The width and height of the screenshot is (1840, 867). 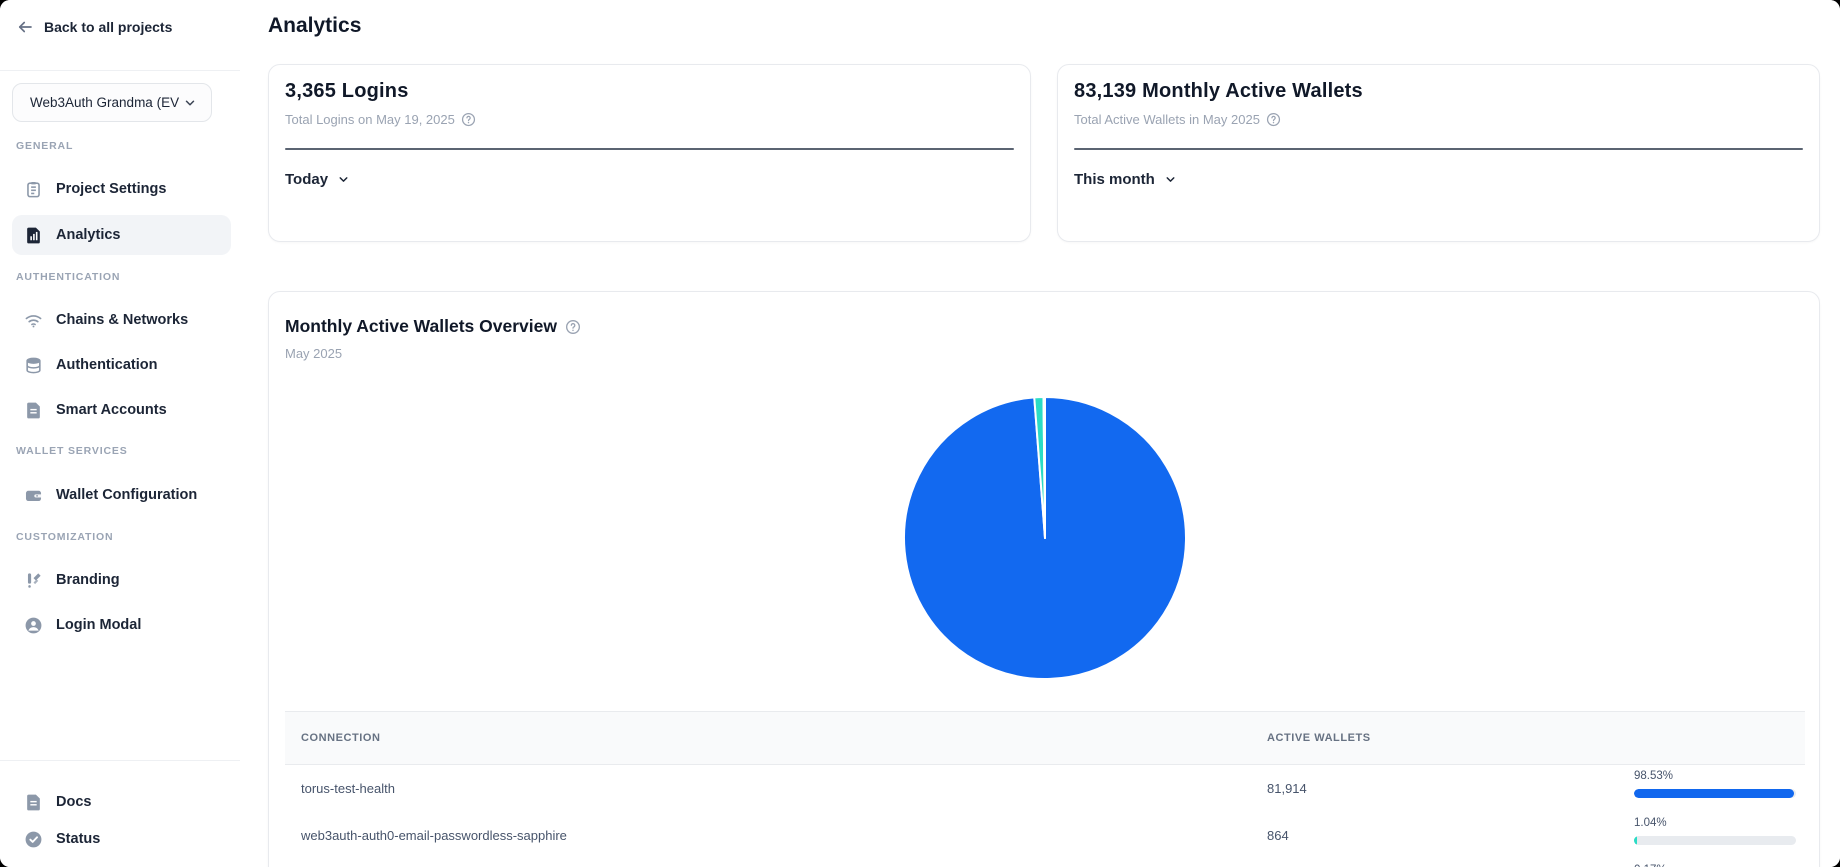 I want to click on check-circle-icon, so click(x=33, y=839).